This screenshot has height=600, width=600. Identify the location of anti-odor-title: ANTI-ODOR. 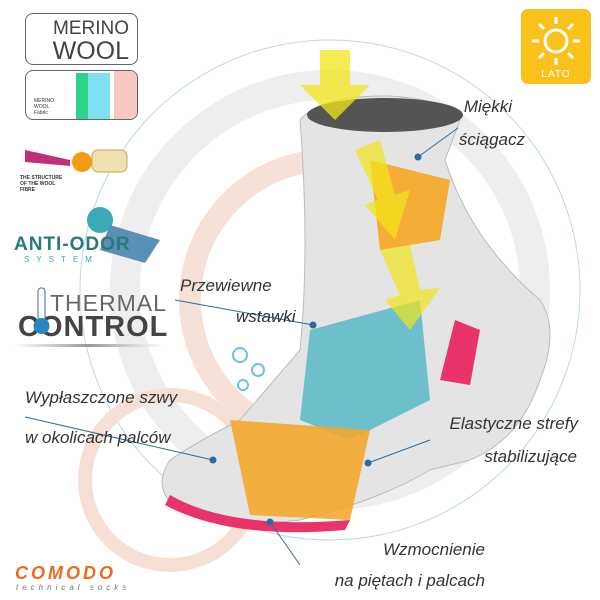
(72, 244).